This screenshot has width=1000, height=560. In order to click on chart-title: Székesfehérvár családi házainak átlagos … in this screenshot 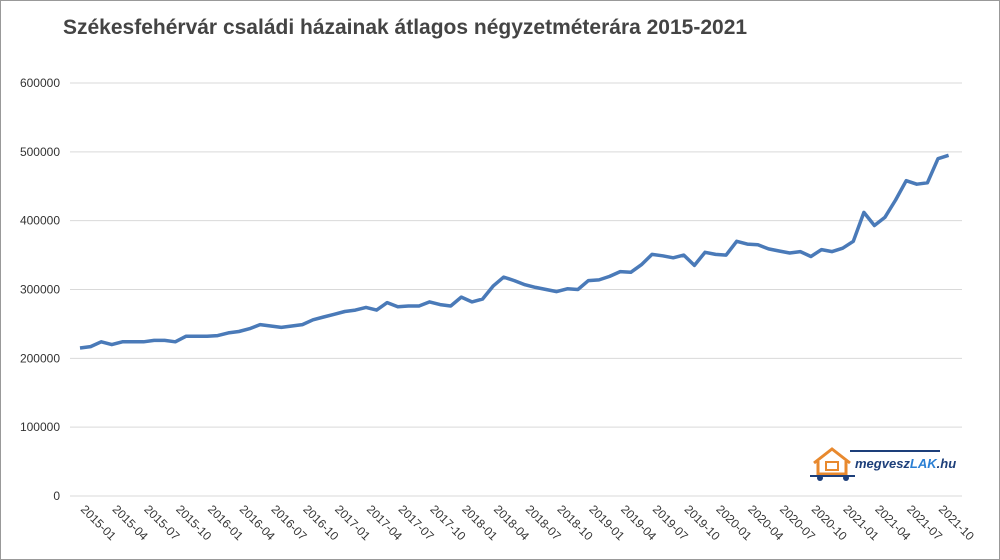, I will do `click(405, 27)`.